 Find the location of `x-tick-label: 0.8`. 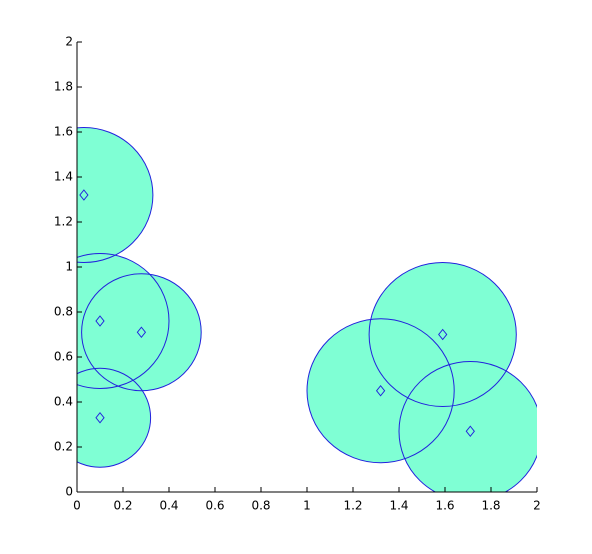

x-tick-label: 0.8 is located at coordinates (260, 506).